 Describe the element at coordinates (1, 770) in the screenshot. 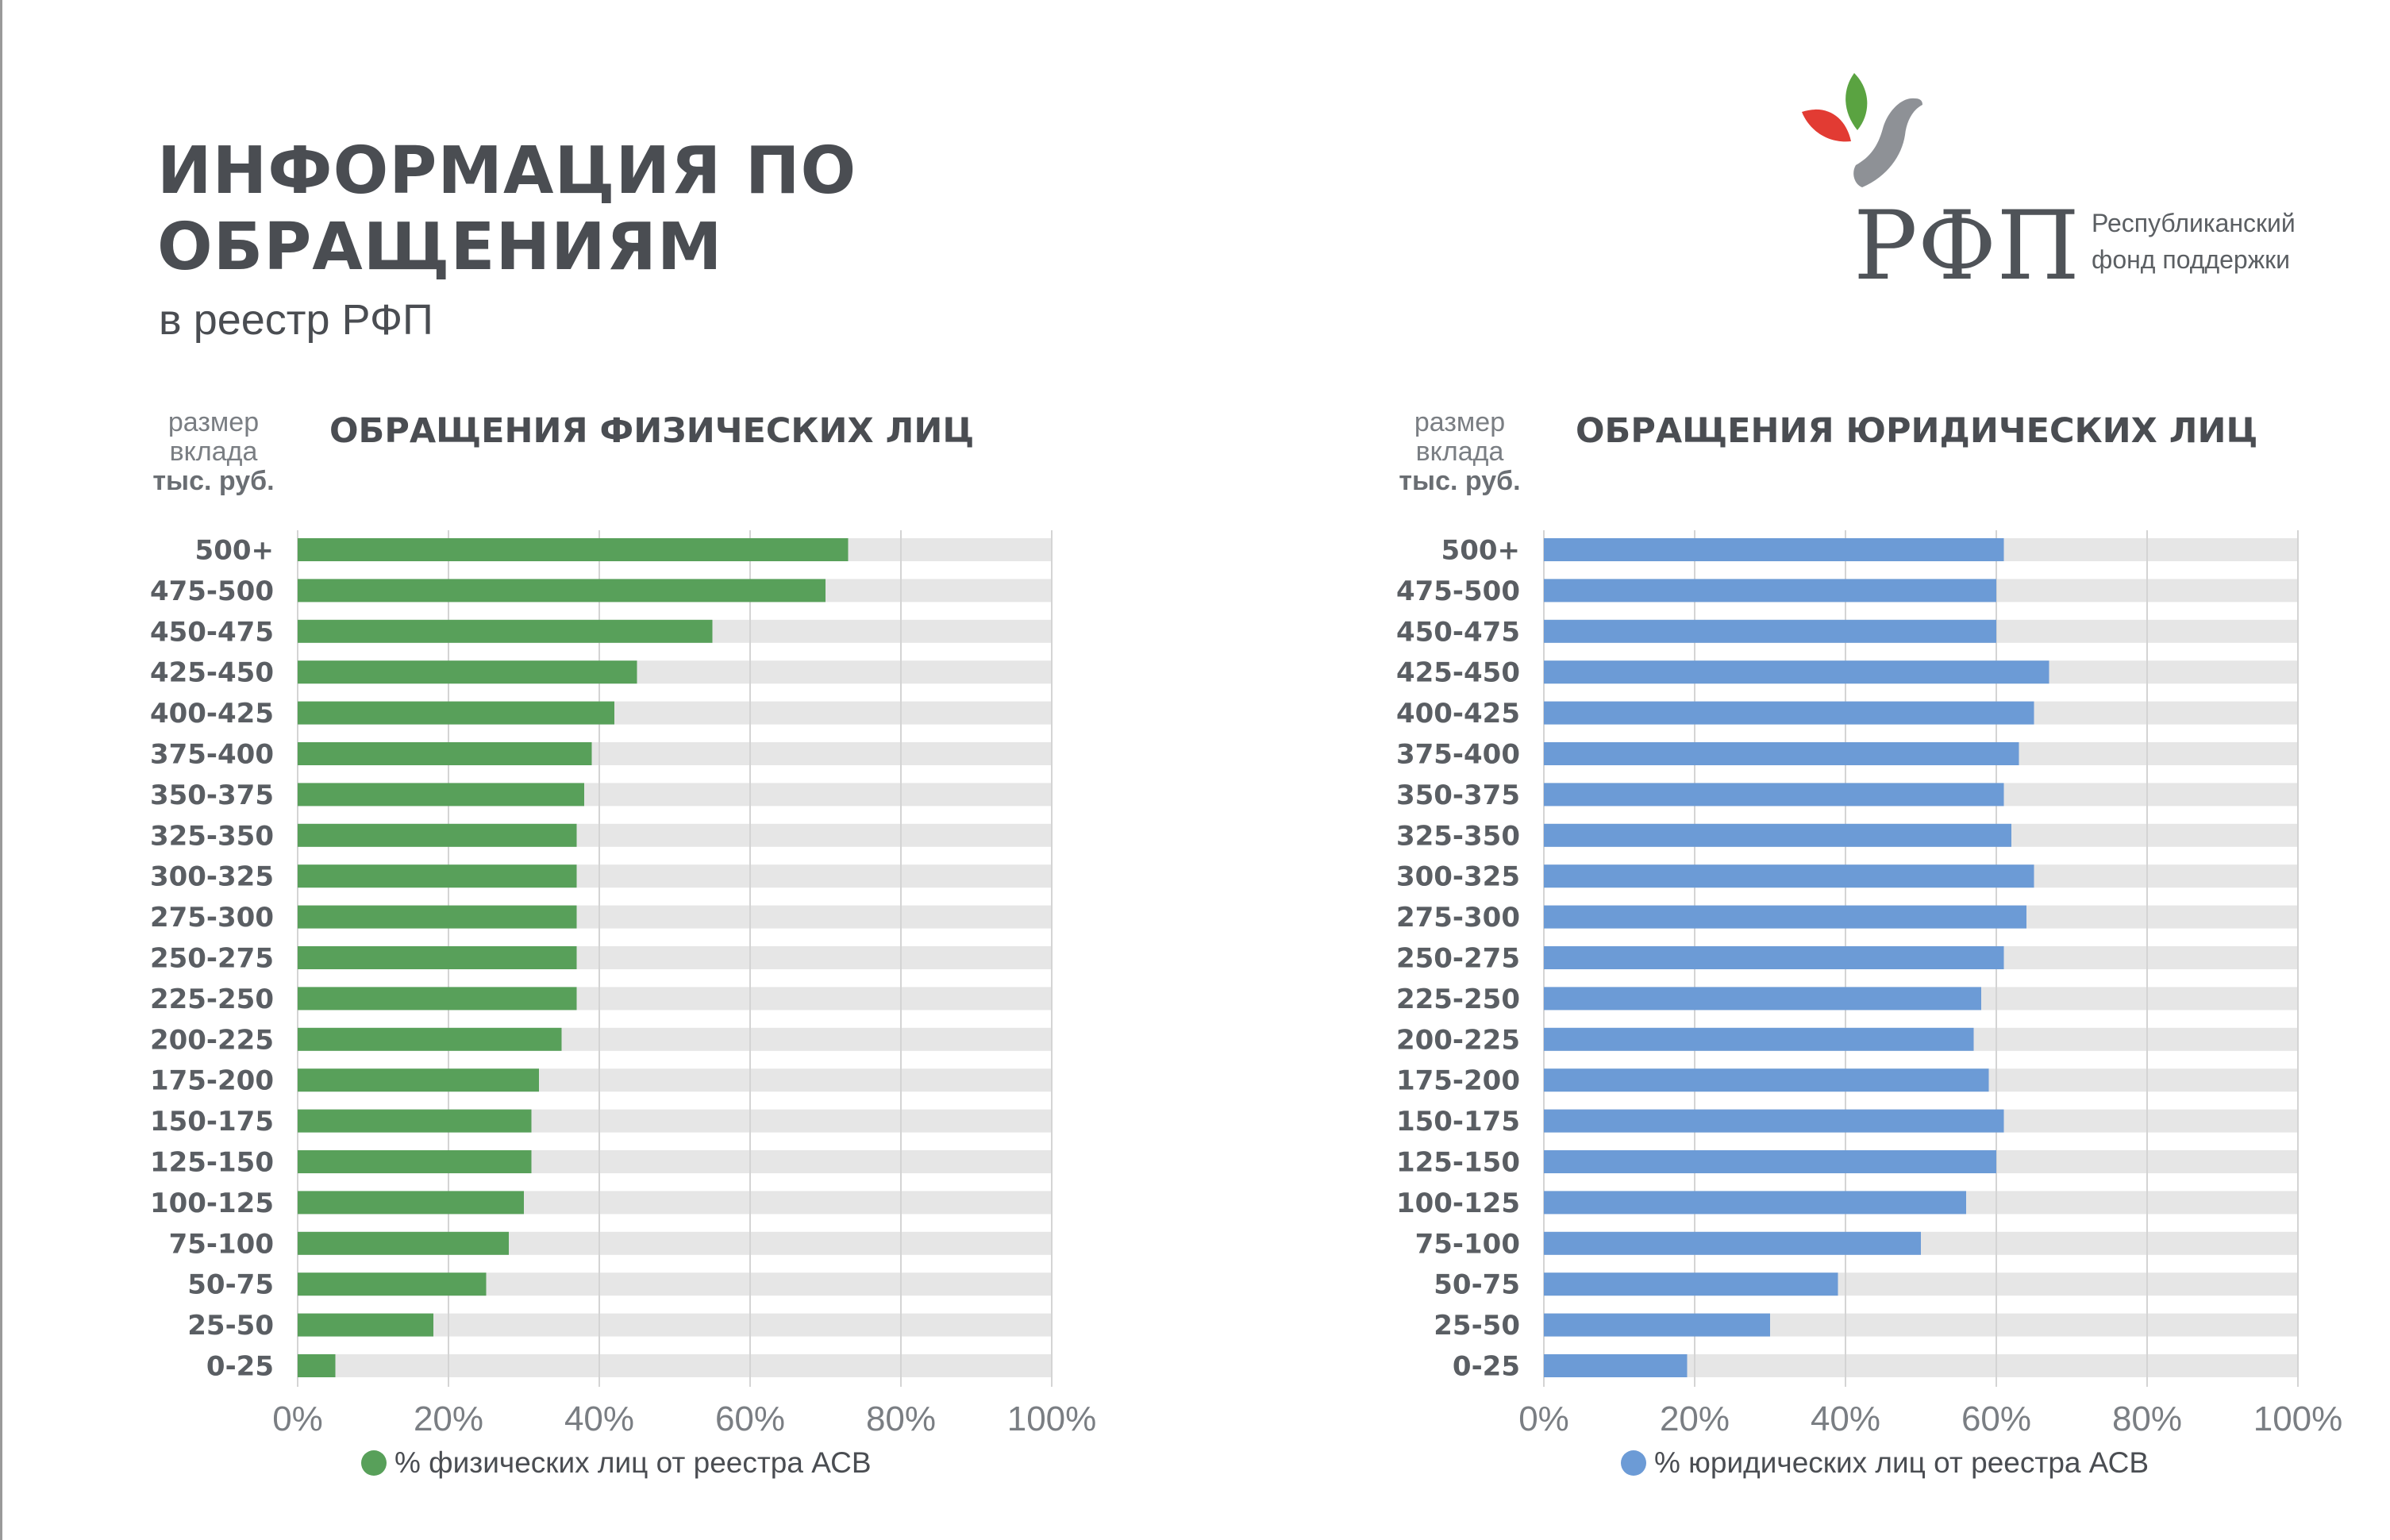

I see `page-left-border` at that location.